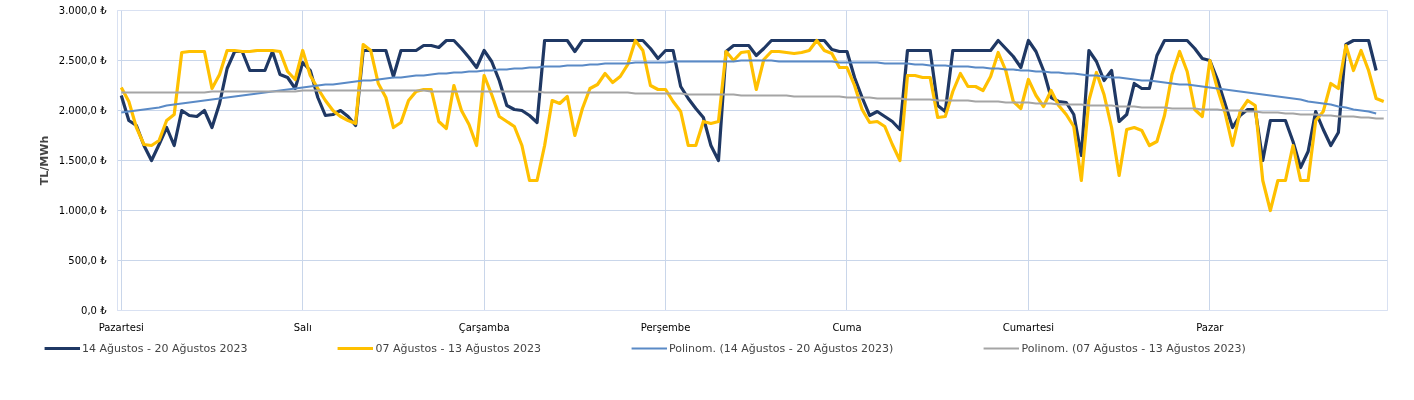 The width and height of the screenshot is (1414, 400). Describe the element at coordinates (94, 310) in the screenshot. I see `y-tick-label: 0,0 ₺` at that location.